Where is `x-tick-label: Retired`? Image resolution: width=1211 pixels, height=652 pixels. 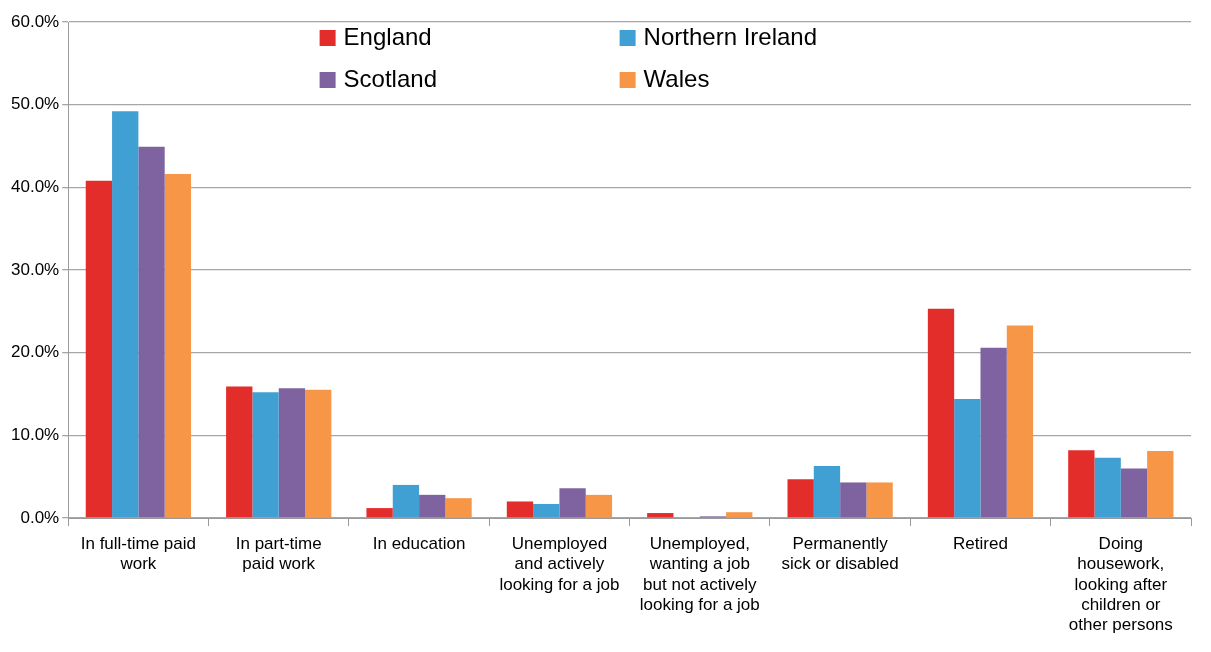
x-tick-label: Retired is located at coordinates (980, 543).